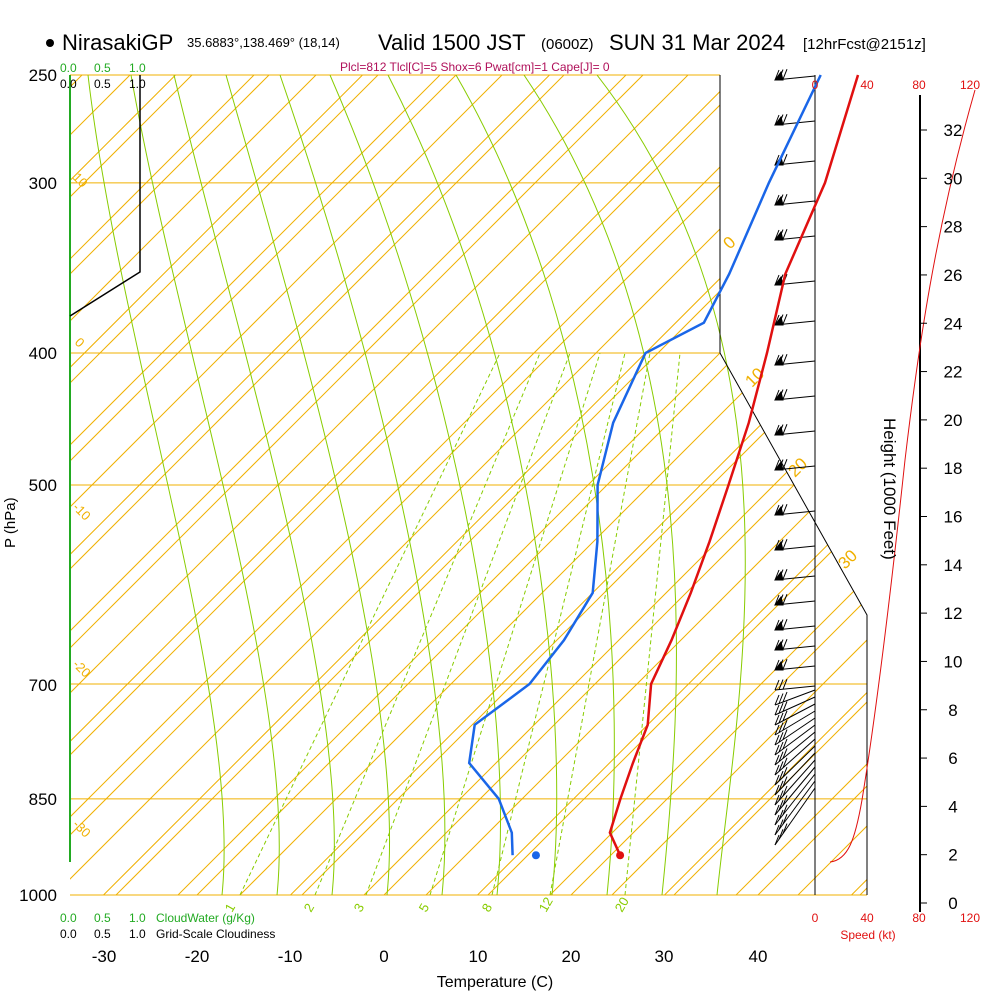 The width and height of the screenshot is (1000, 1000). I want to click on temperature-tick: 10, so click(478, 956).